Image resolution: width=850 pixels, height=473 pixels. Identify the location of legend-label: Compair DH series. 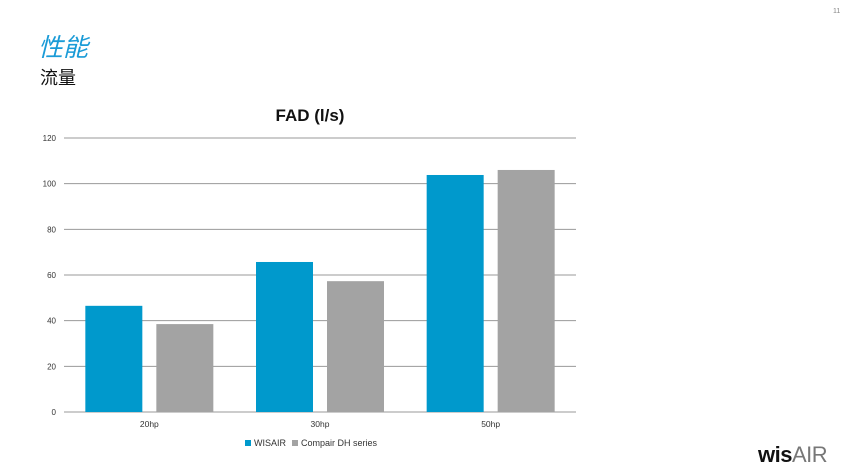
(339, 443).